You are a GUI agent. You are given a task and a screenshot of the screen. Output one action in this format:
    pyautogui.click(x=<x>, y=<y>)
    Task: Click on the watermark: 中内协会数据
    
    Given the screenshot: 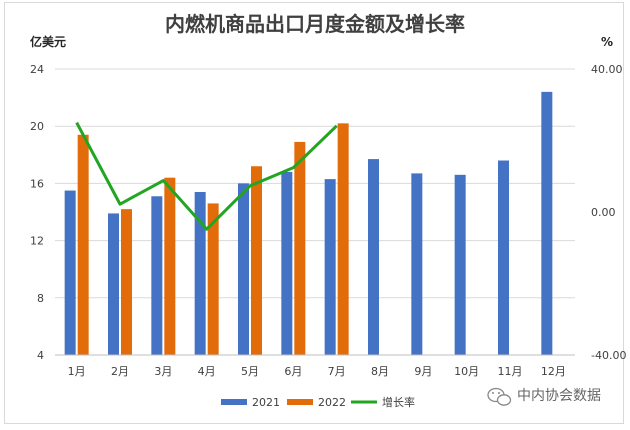 What is the action you would take?
    pyautogui.click(x=544, y=396)
    